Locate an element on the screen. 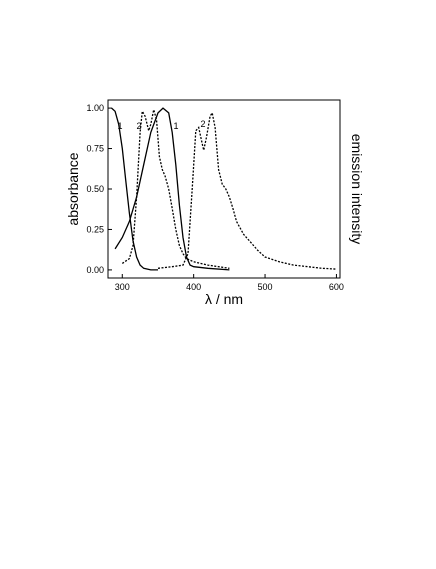 This screenshot has height=569, width=436. x-axis-label: λ / nm is located at coordinates (224, 299).